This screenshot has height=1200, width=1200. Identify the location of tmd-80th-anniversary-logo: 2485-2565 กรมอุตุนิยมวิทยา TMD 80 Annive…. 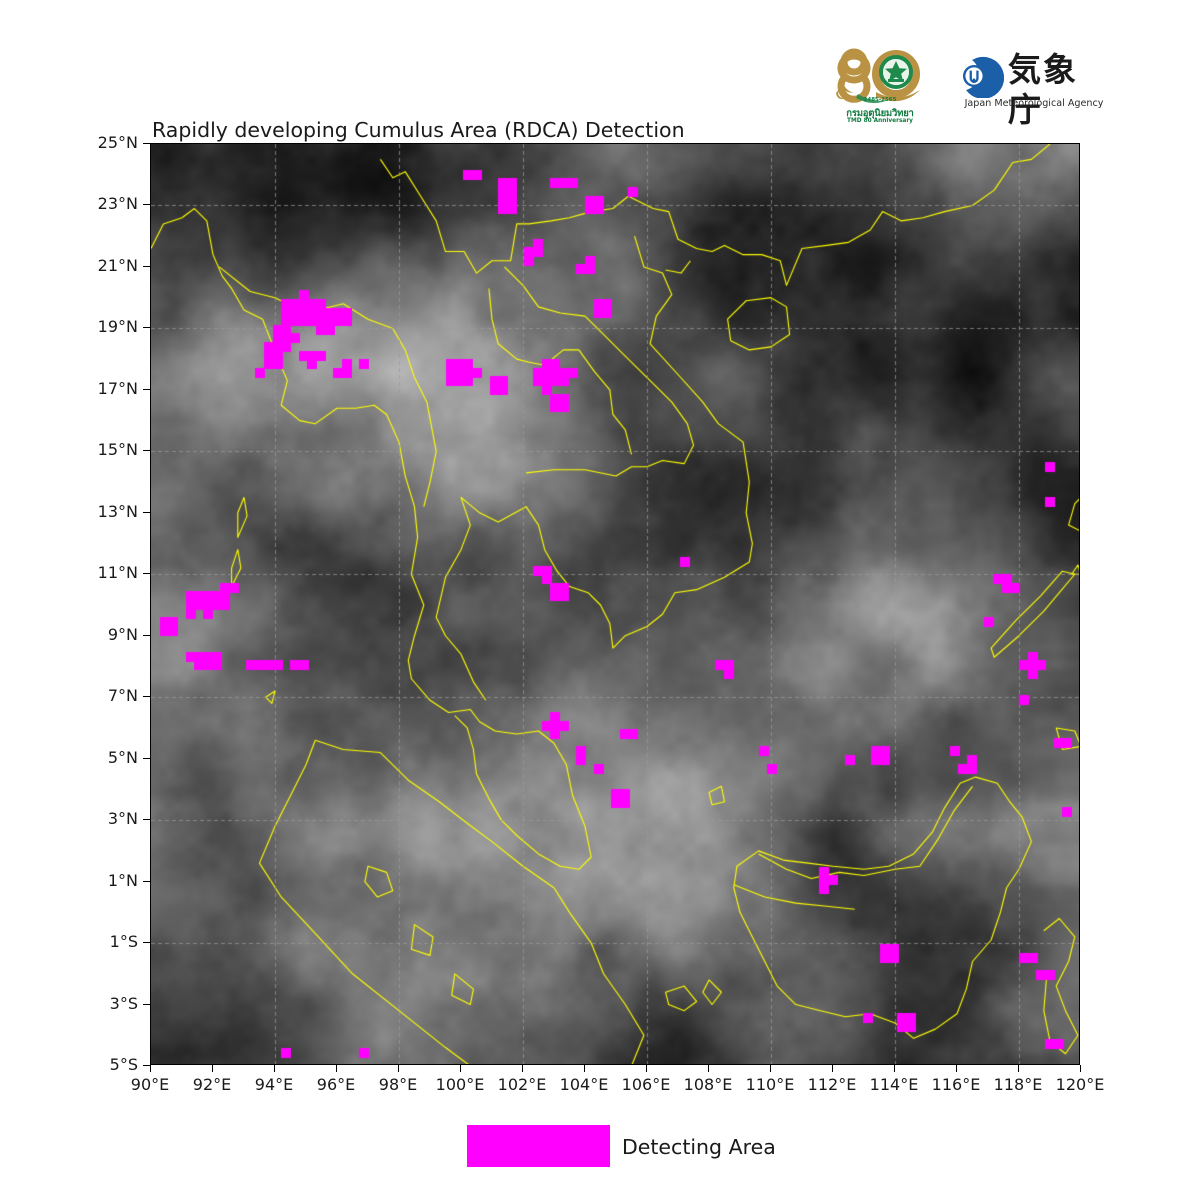
(880, 92).